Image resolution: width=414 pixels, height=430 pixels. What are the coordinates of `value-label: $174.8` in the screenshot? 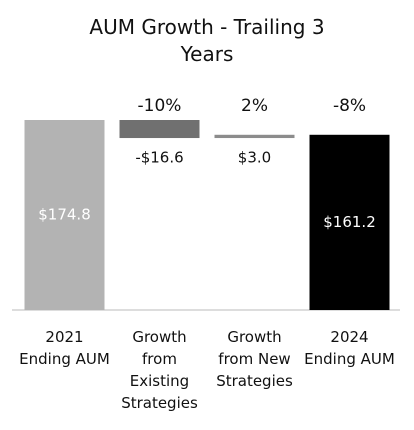 It's located at (64, 215).